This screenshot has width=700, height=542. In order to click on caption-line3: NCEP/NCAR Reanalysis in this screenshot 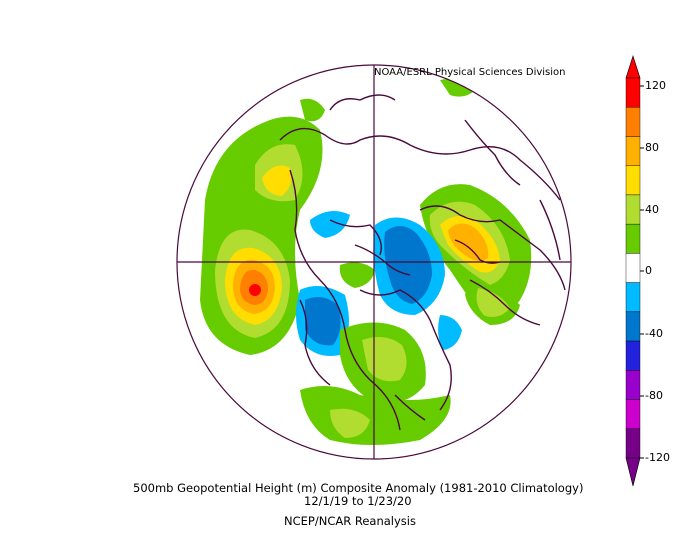, I will do `click(350, 521)`.